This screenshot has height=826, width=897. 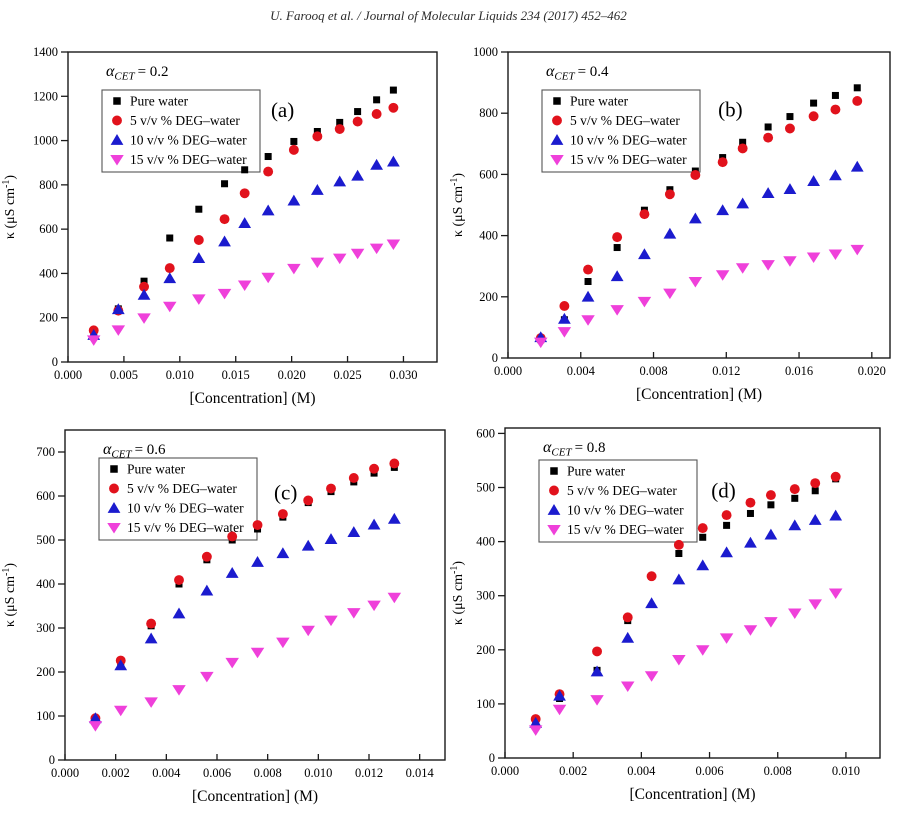 I want to click on panel-label: (a), so click(x=282, y=110).